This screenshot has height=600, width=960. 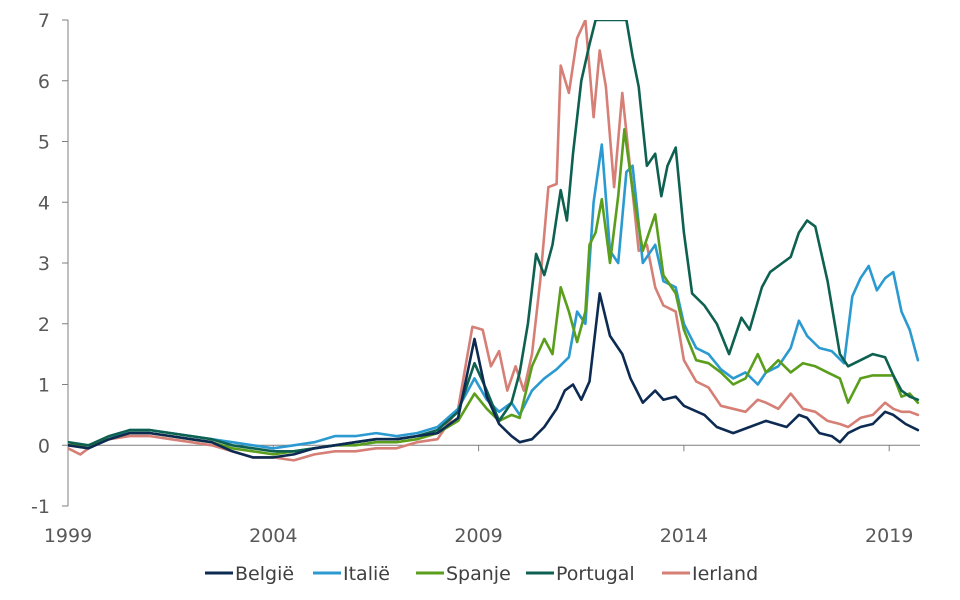 I want to click on y-tick-label: 2, so click(x=44, y=325).